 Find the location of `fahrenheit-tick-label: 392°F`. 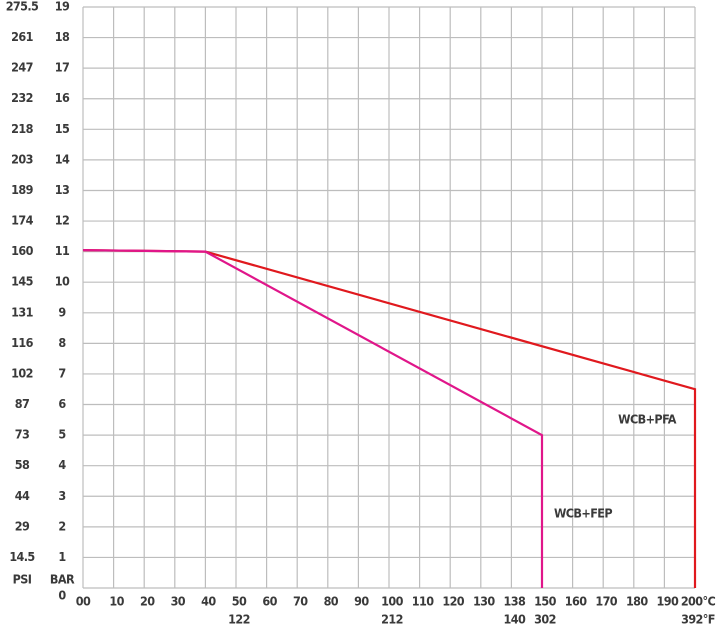

fahrenheit-tick-label: 392°F is located at coordinates (698, 619).